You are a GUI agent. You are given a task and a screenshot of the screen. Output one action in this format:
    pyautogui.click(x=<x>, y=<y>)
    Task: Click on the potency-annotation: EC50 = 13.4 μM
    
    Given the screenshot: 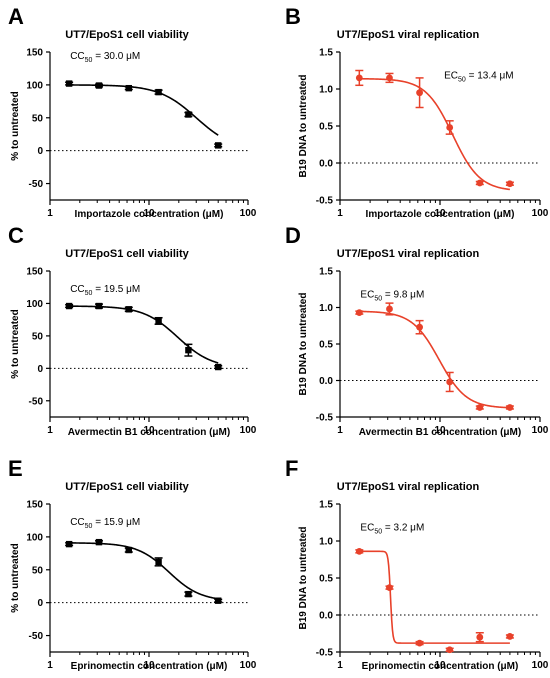 What is the action you would take?
    pyautogui.click(x=478, y=77)
    